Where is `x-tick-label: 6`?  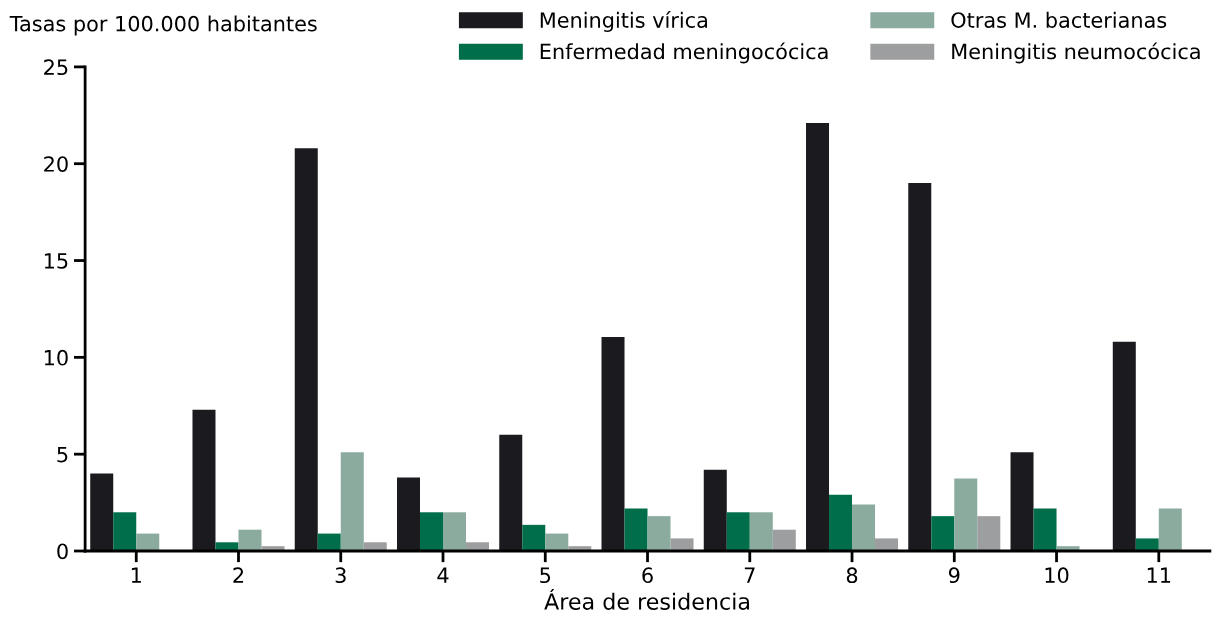
x-tick-label: 6 is located at coordinates (647, 575).